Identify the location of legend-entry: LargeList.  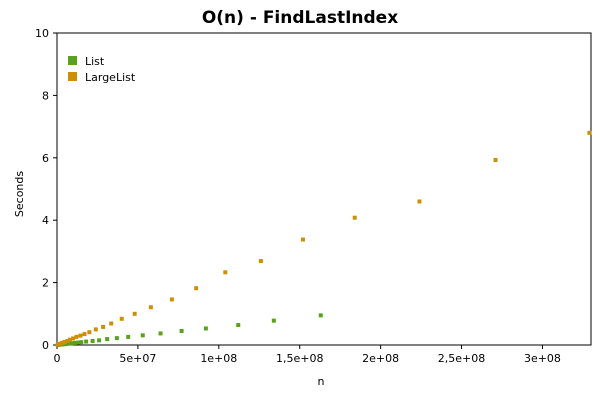
(110, 77).